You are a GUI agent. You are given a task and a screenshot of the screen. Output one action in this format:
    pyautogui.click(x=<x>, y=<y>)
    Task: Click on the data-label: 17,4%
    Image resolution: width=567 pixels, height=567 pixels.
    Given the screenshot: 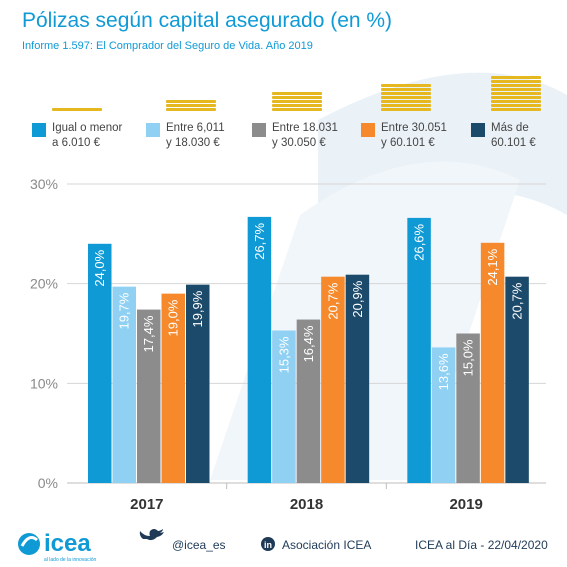 What is the action you would take?
    pyautogui.click(x=148, y=333)
    